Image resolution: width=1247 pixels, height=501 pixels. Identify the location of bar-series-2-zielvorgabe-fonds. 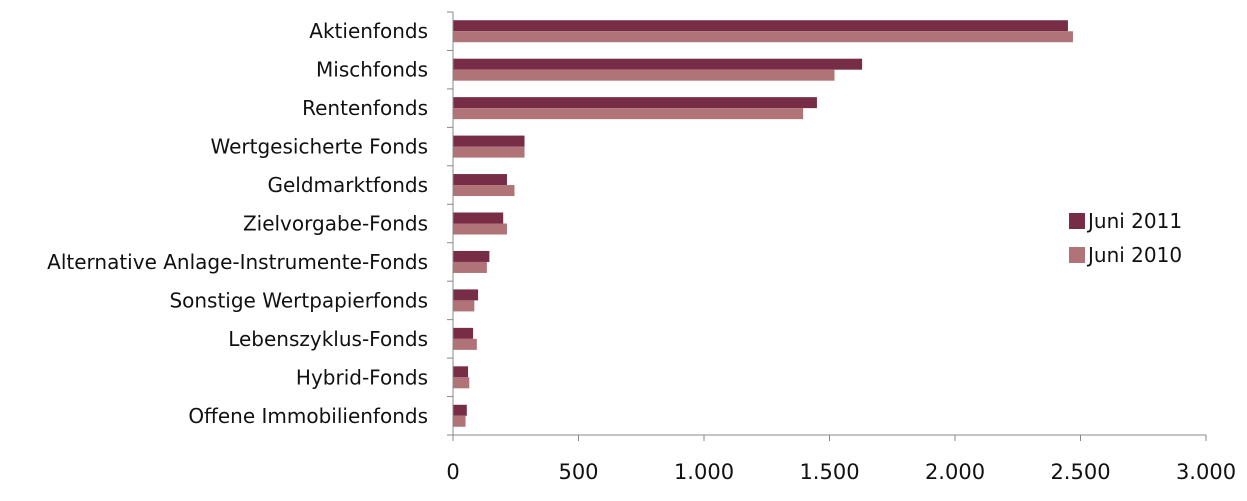
(480, 229).